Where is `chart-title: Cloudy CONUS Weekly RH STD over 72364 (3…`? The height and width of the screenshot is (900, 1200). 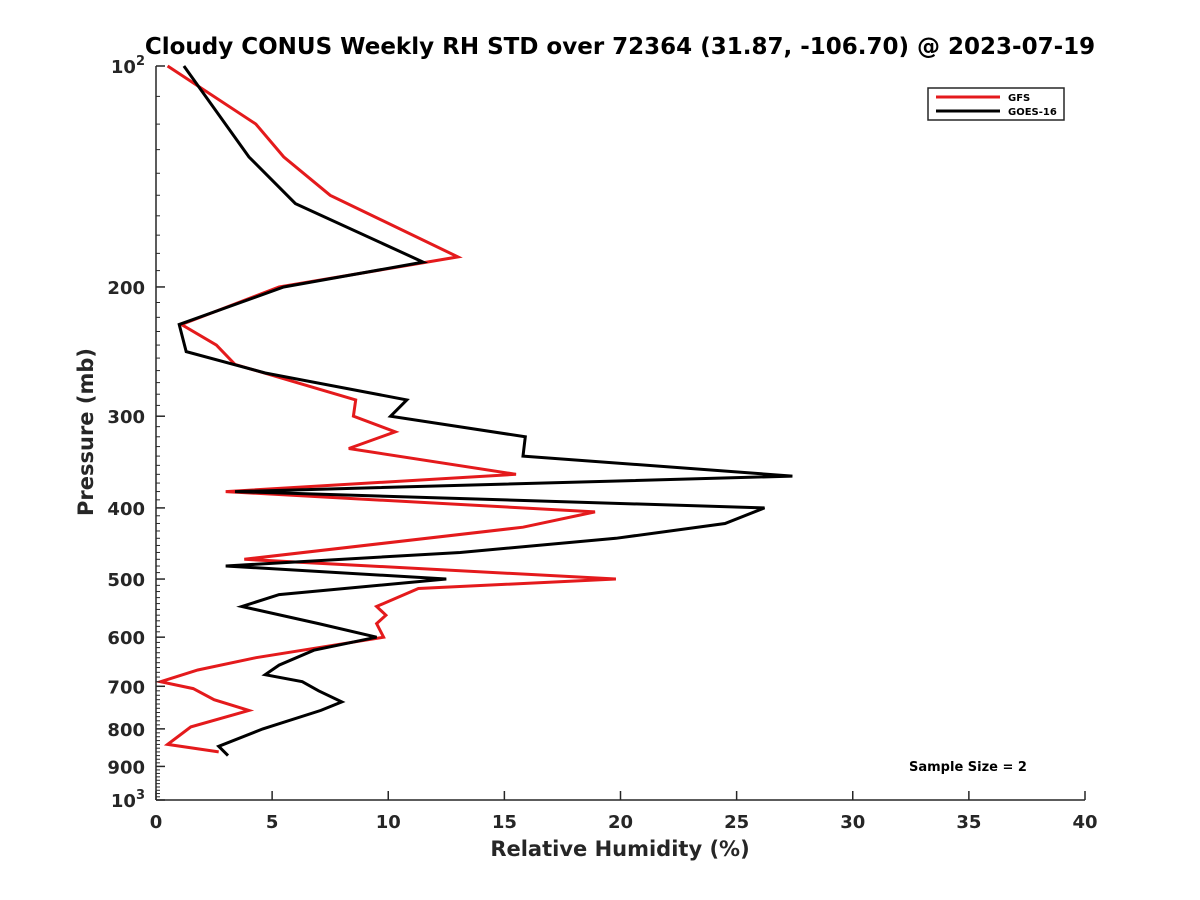 chart-title: Cloudy CONUS Weekly RH STD over 72364 (3… is located at coordinates (620, 47).